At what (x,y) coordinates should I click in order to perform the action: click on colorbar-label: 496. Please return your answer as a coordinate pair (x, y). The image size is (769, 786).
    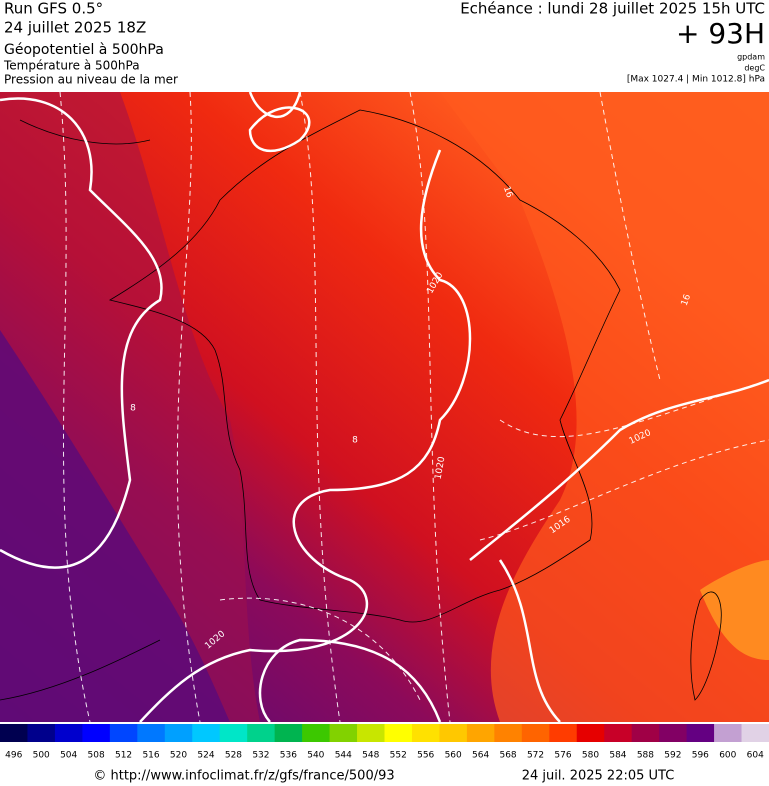
    Looking at the image, I should click on (13, 756).